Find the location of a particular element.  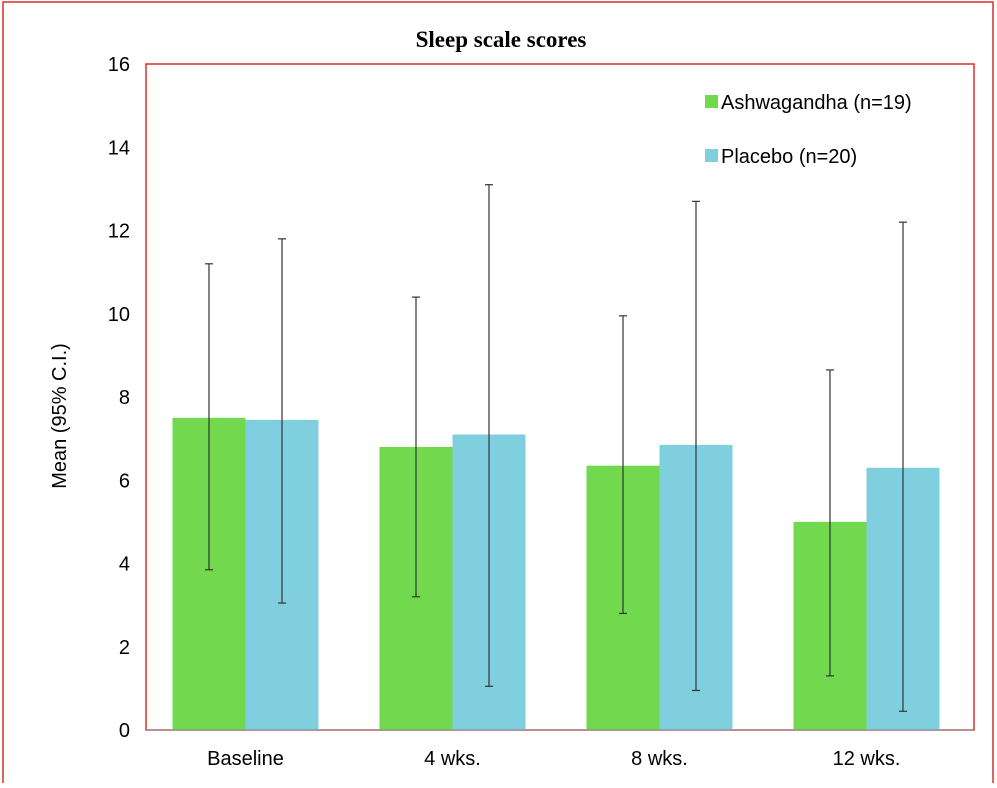

chart-title: Sleep scale scores is located at coordinates (501, 39).